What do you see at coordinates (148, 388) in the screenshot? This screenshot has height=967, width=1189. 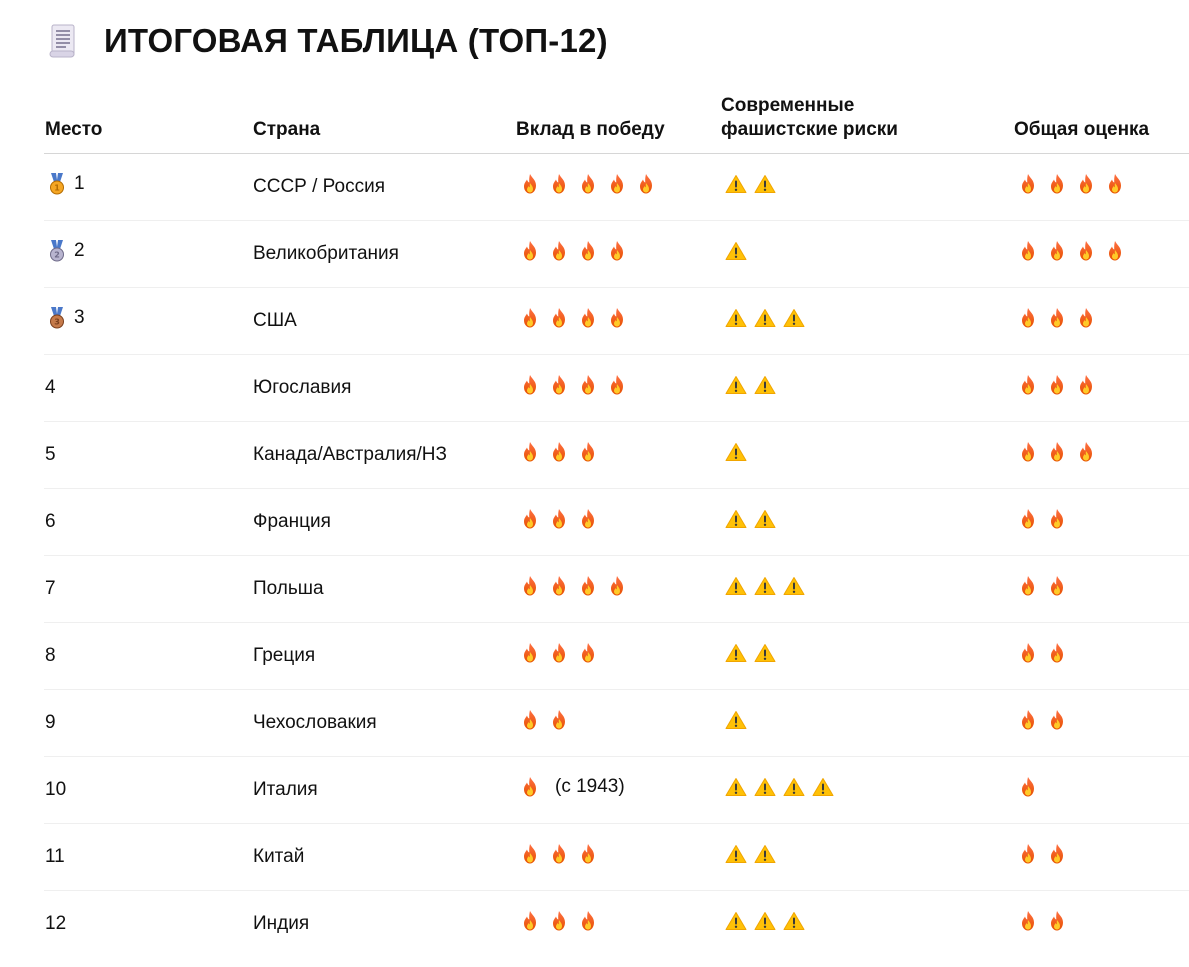 I see `rank-cell: 4` at bounding box center [148, 388].